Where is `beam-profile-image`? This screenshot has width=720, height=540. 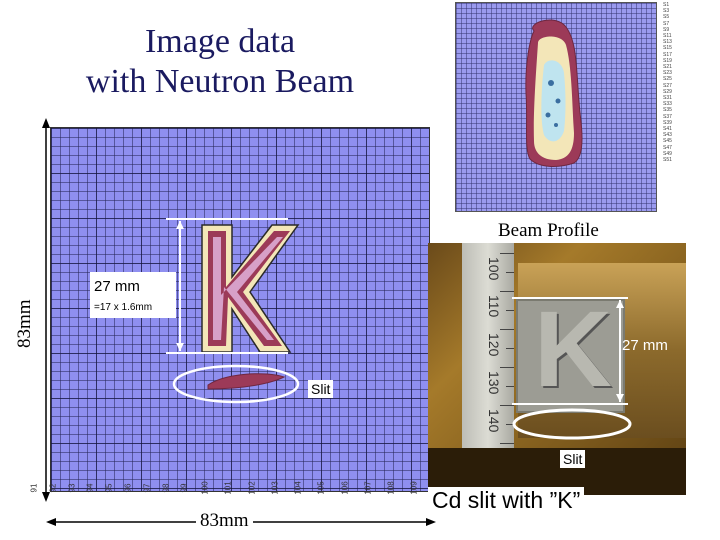
beam-profile-image is located at coordinates (554, 93).